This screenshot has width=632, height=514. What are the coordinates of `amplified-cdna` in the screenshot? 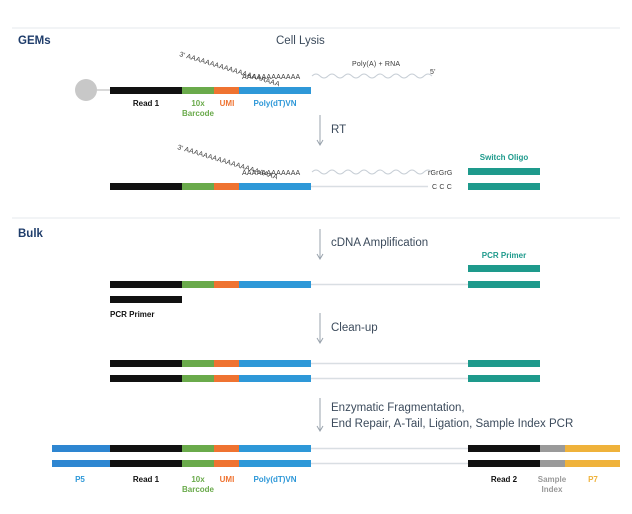 It's located at (325, 284).